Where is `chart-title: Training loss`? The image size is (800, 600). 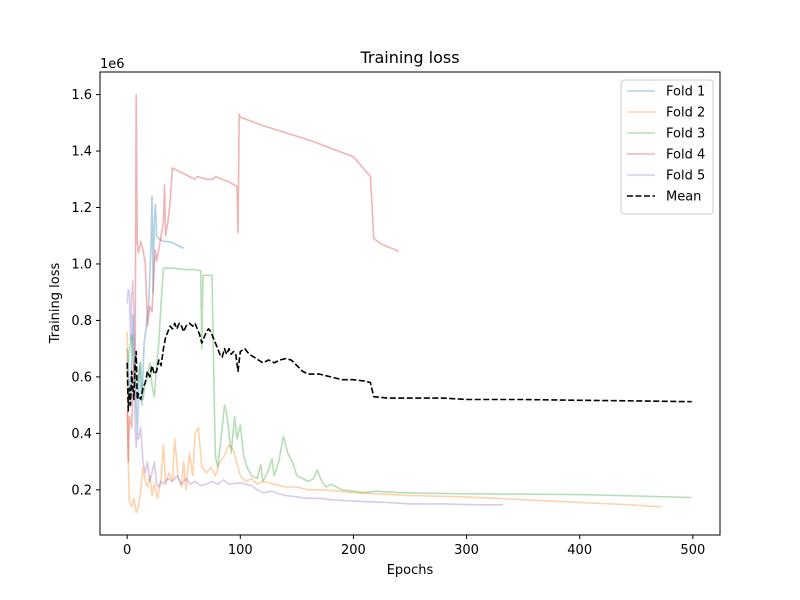
chart-title: Training loss is located at coordinates (409, 57).